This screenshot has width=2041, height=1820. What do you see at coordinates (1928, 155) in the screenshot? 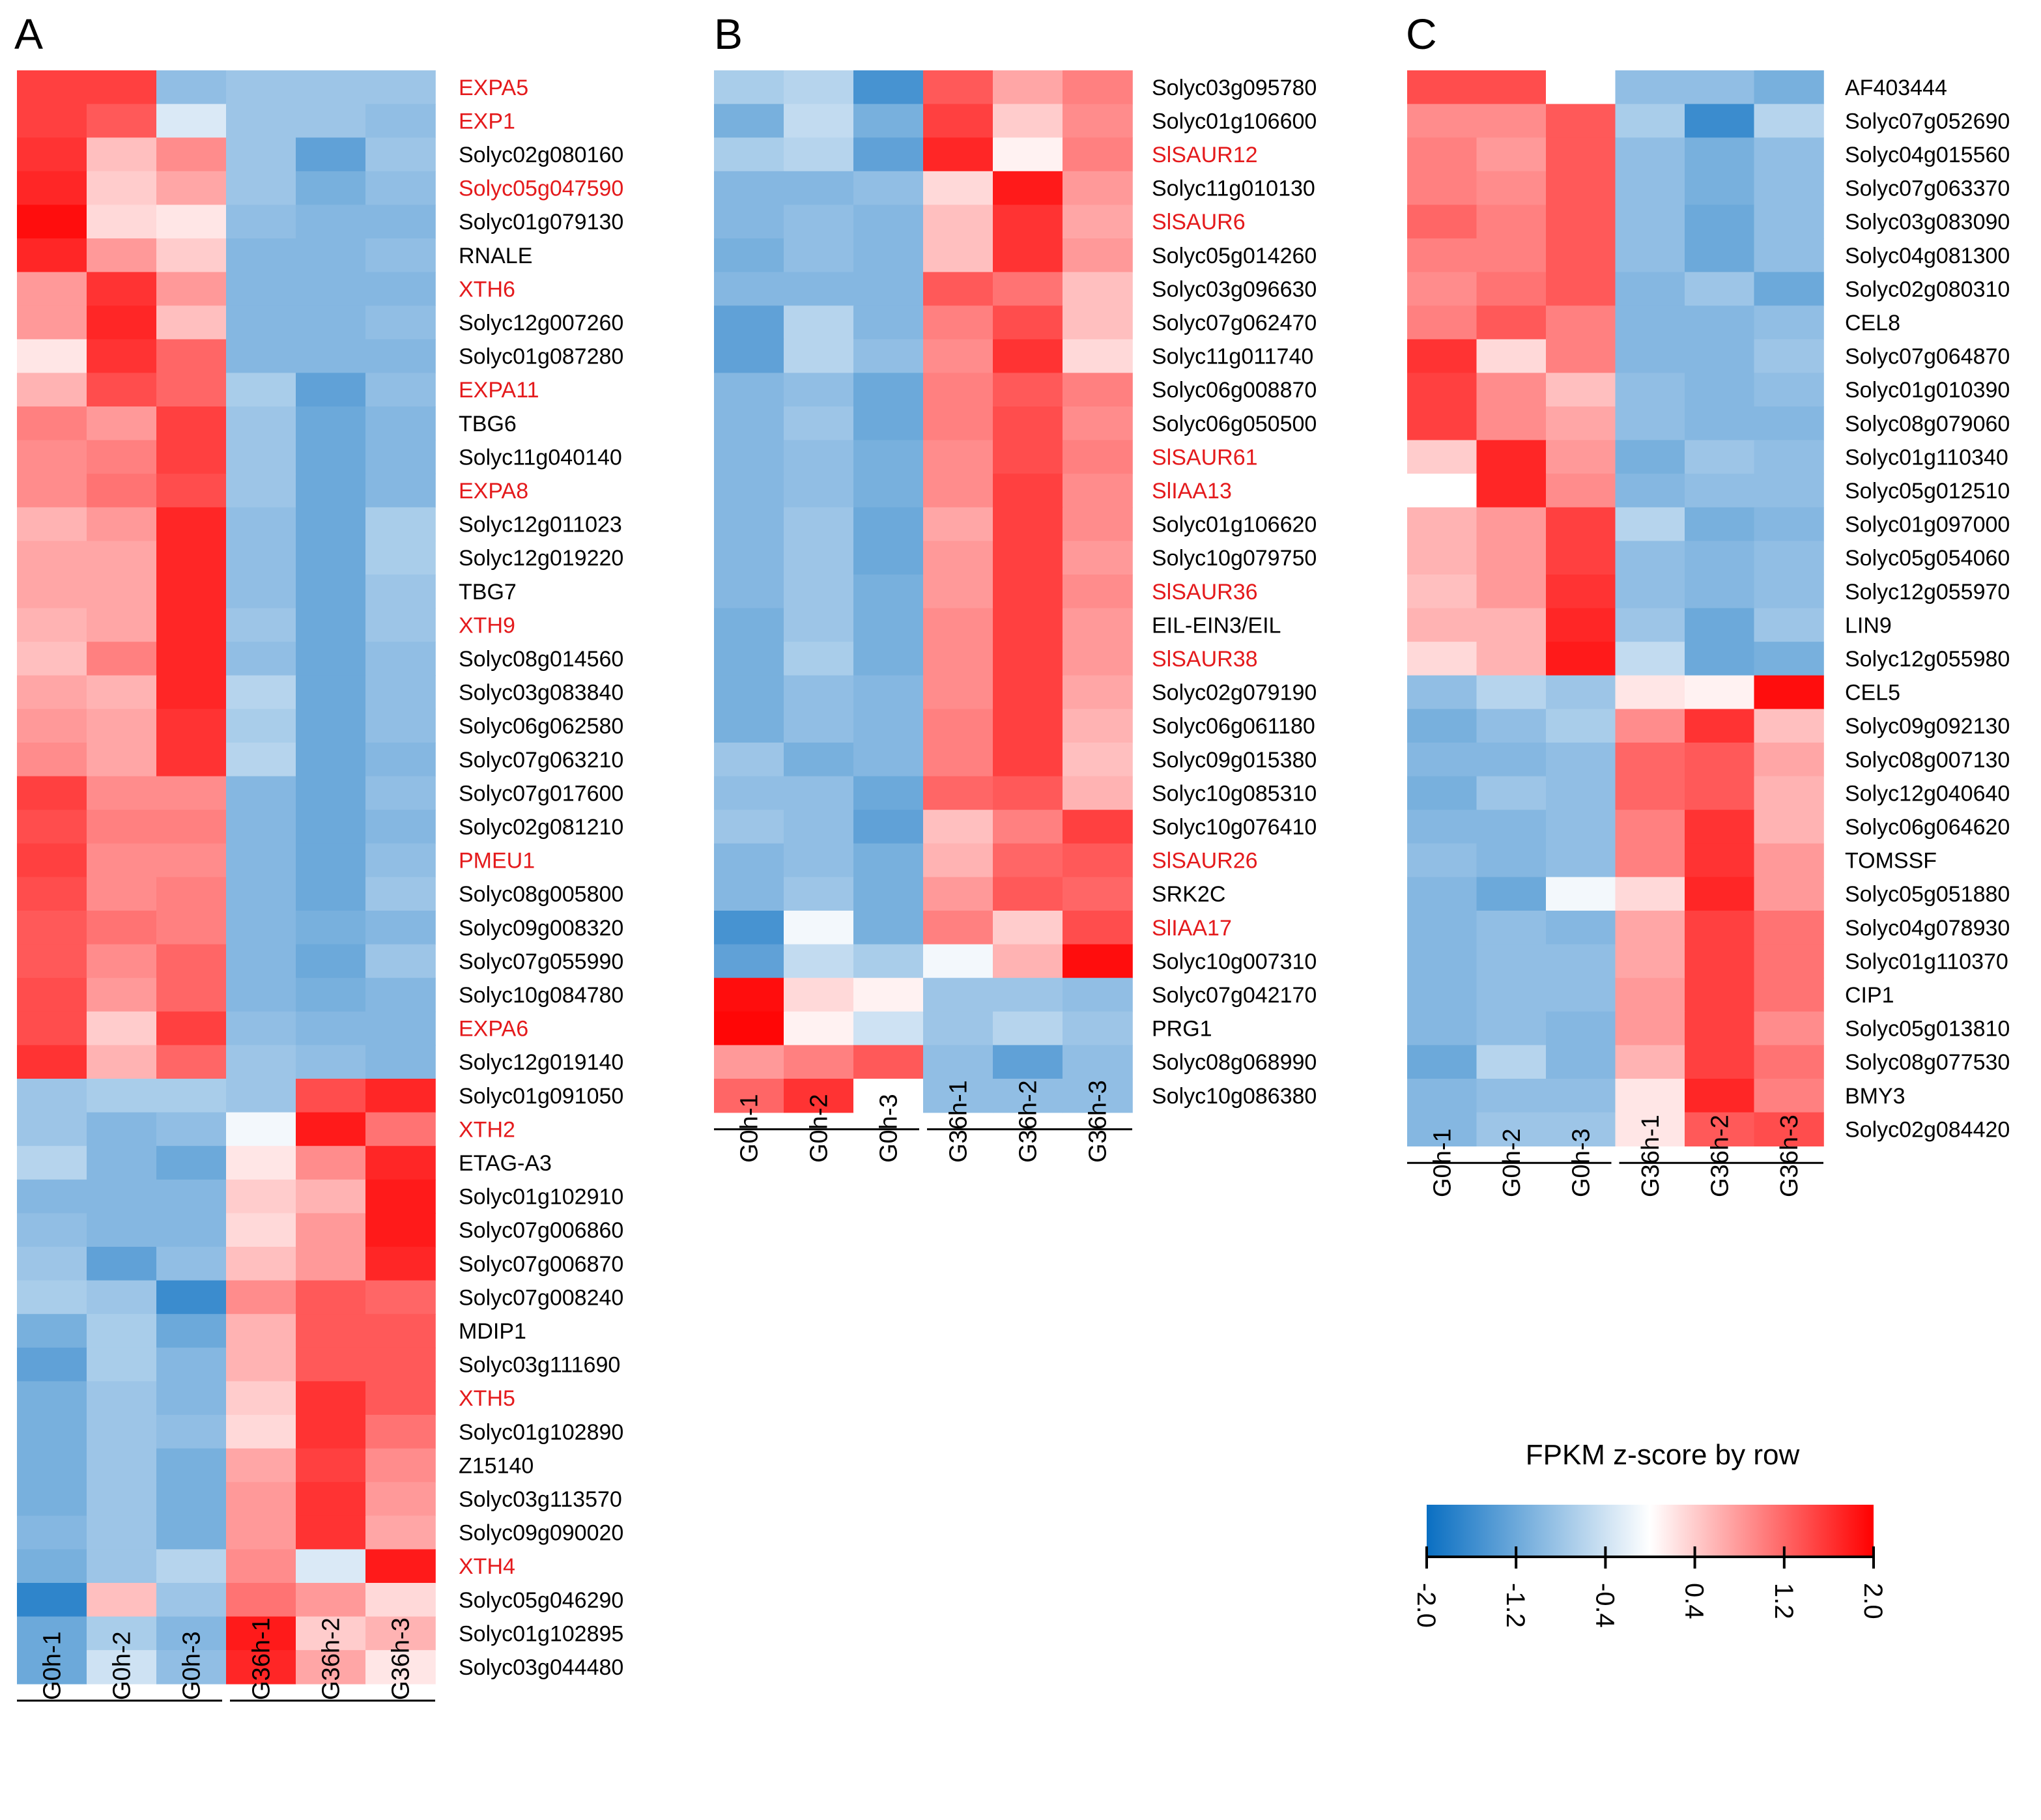
I see `gene-label: Solyc04g015560` at bounding box center [1928, 155].